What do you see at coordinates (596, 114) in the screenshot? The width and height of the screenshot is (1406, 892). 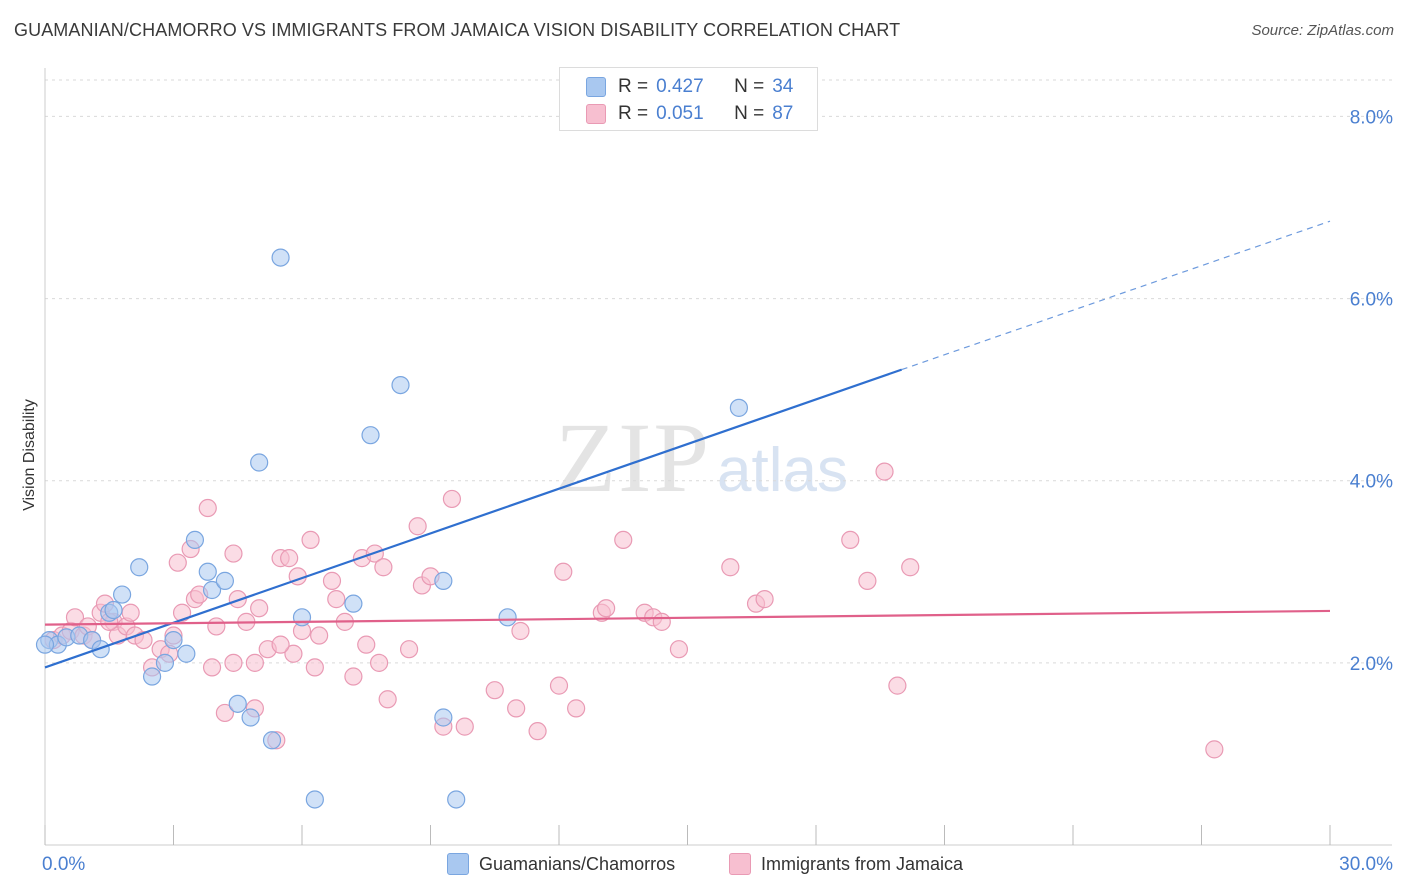 I see `legend-swatch-pink` at bounding box center [596, 114].